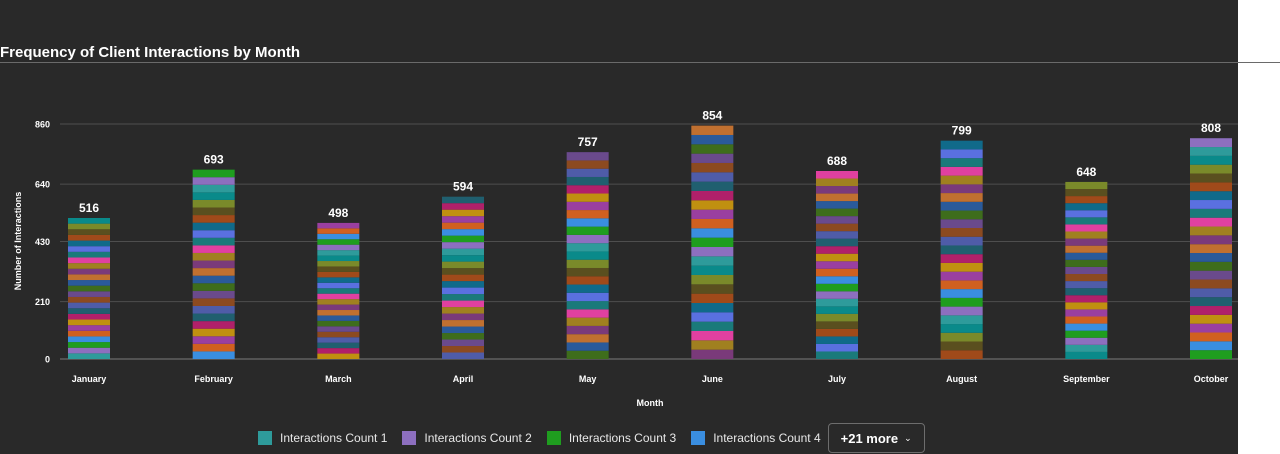 The image size is (1280, 454). What do you see at coordinates (42, 242) in the screenshot?
I see `y-tick-label: 430` at bounding box center [42, 242].